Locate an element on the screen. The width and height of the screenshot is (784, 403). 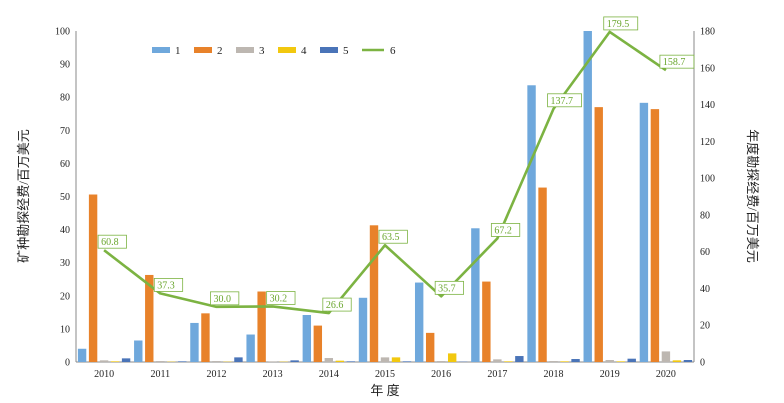
data-label: 35.7 is located at coordinates (447, 288).